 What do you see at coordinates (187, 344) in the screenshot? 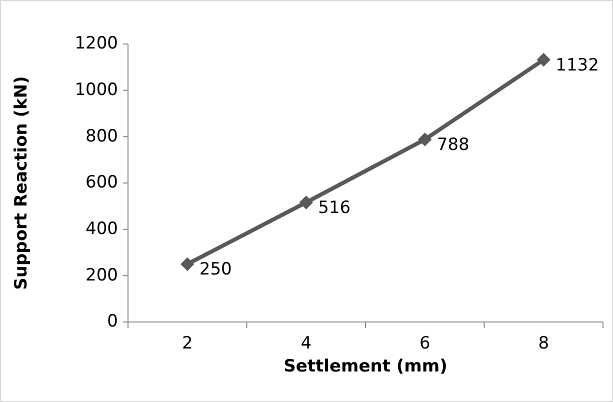
I see `x-tick-label: 2` at bounding box center [187, 344].